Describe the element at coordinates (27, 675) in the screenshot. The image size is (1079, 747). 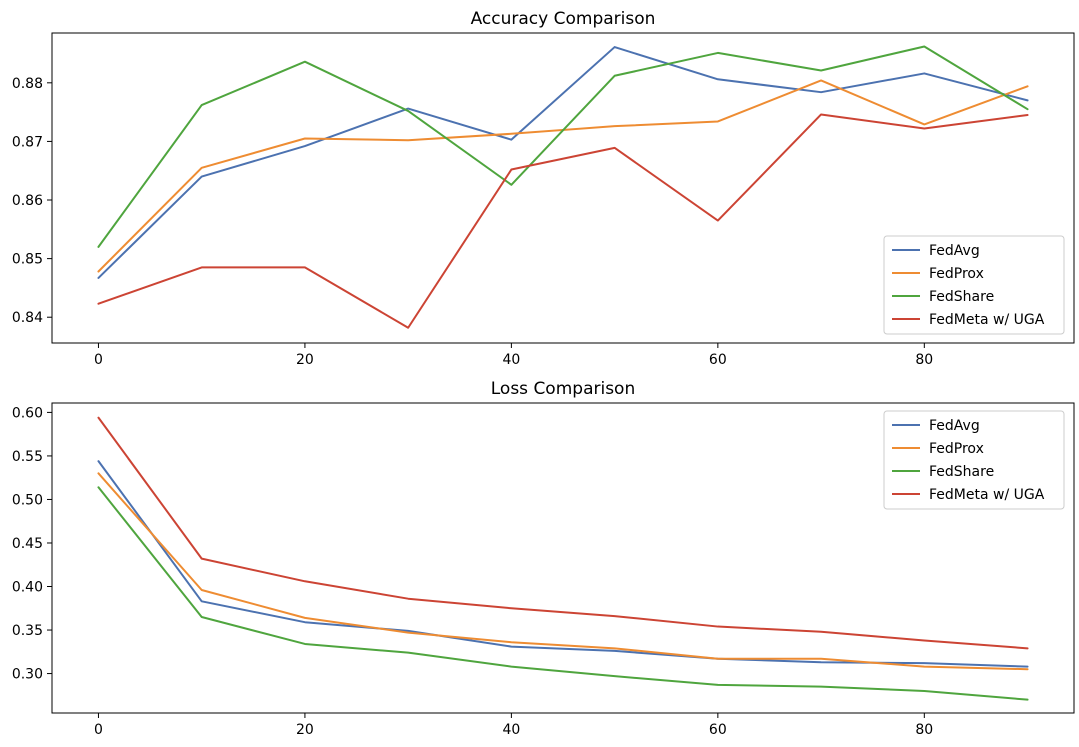
I see `y-tick-label: 0.30` at that location.